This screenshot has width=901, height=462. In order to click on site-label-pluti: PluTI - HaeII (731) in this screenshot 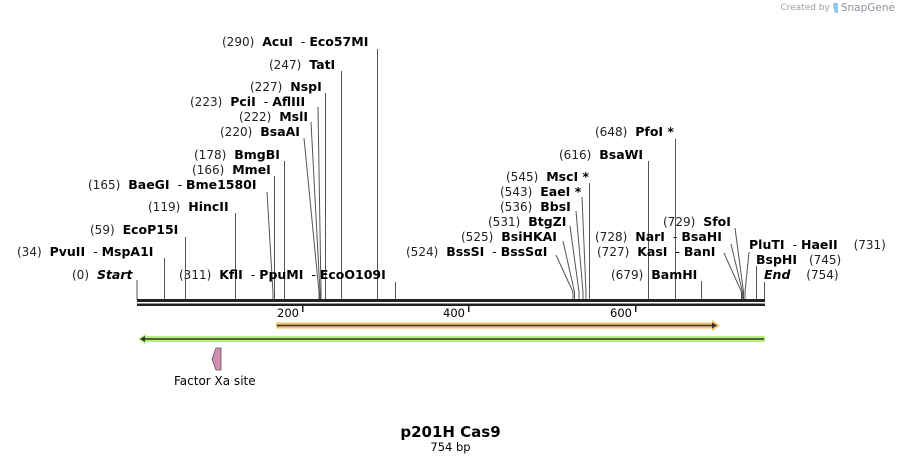, I will do `click(817, 245)`.